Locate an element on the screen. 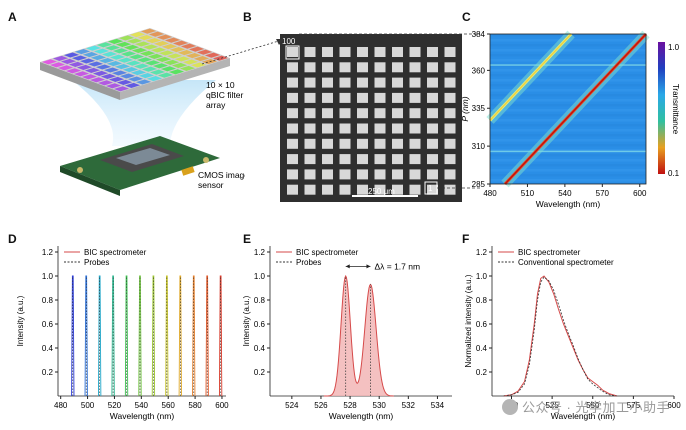 The height and width of the screenshot is (430, 686). sensor-label-2: sensor is located at coordinates (211, 185).